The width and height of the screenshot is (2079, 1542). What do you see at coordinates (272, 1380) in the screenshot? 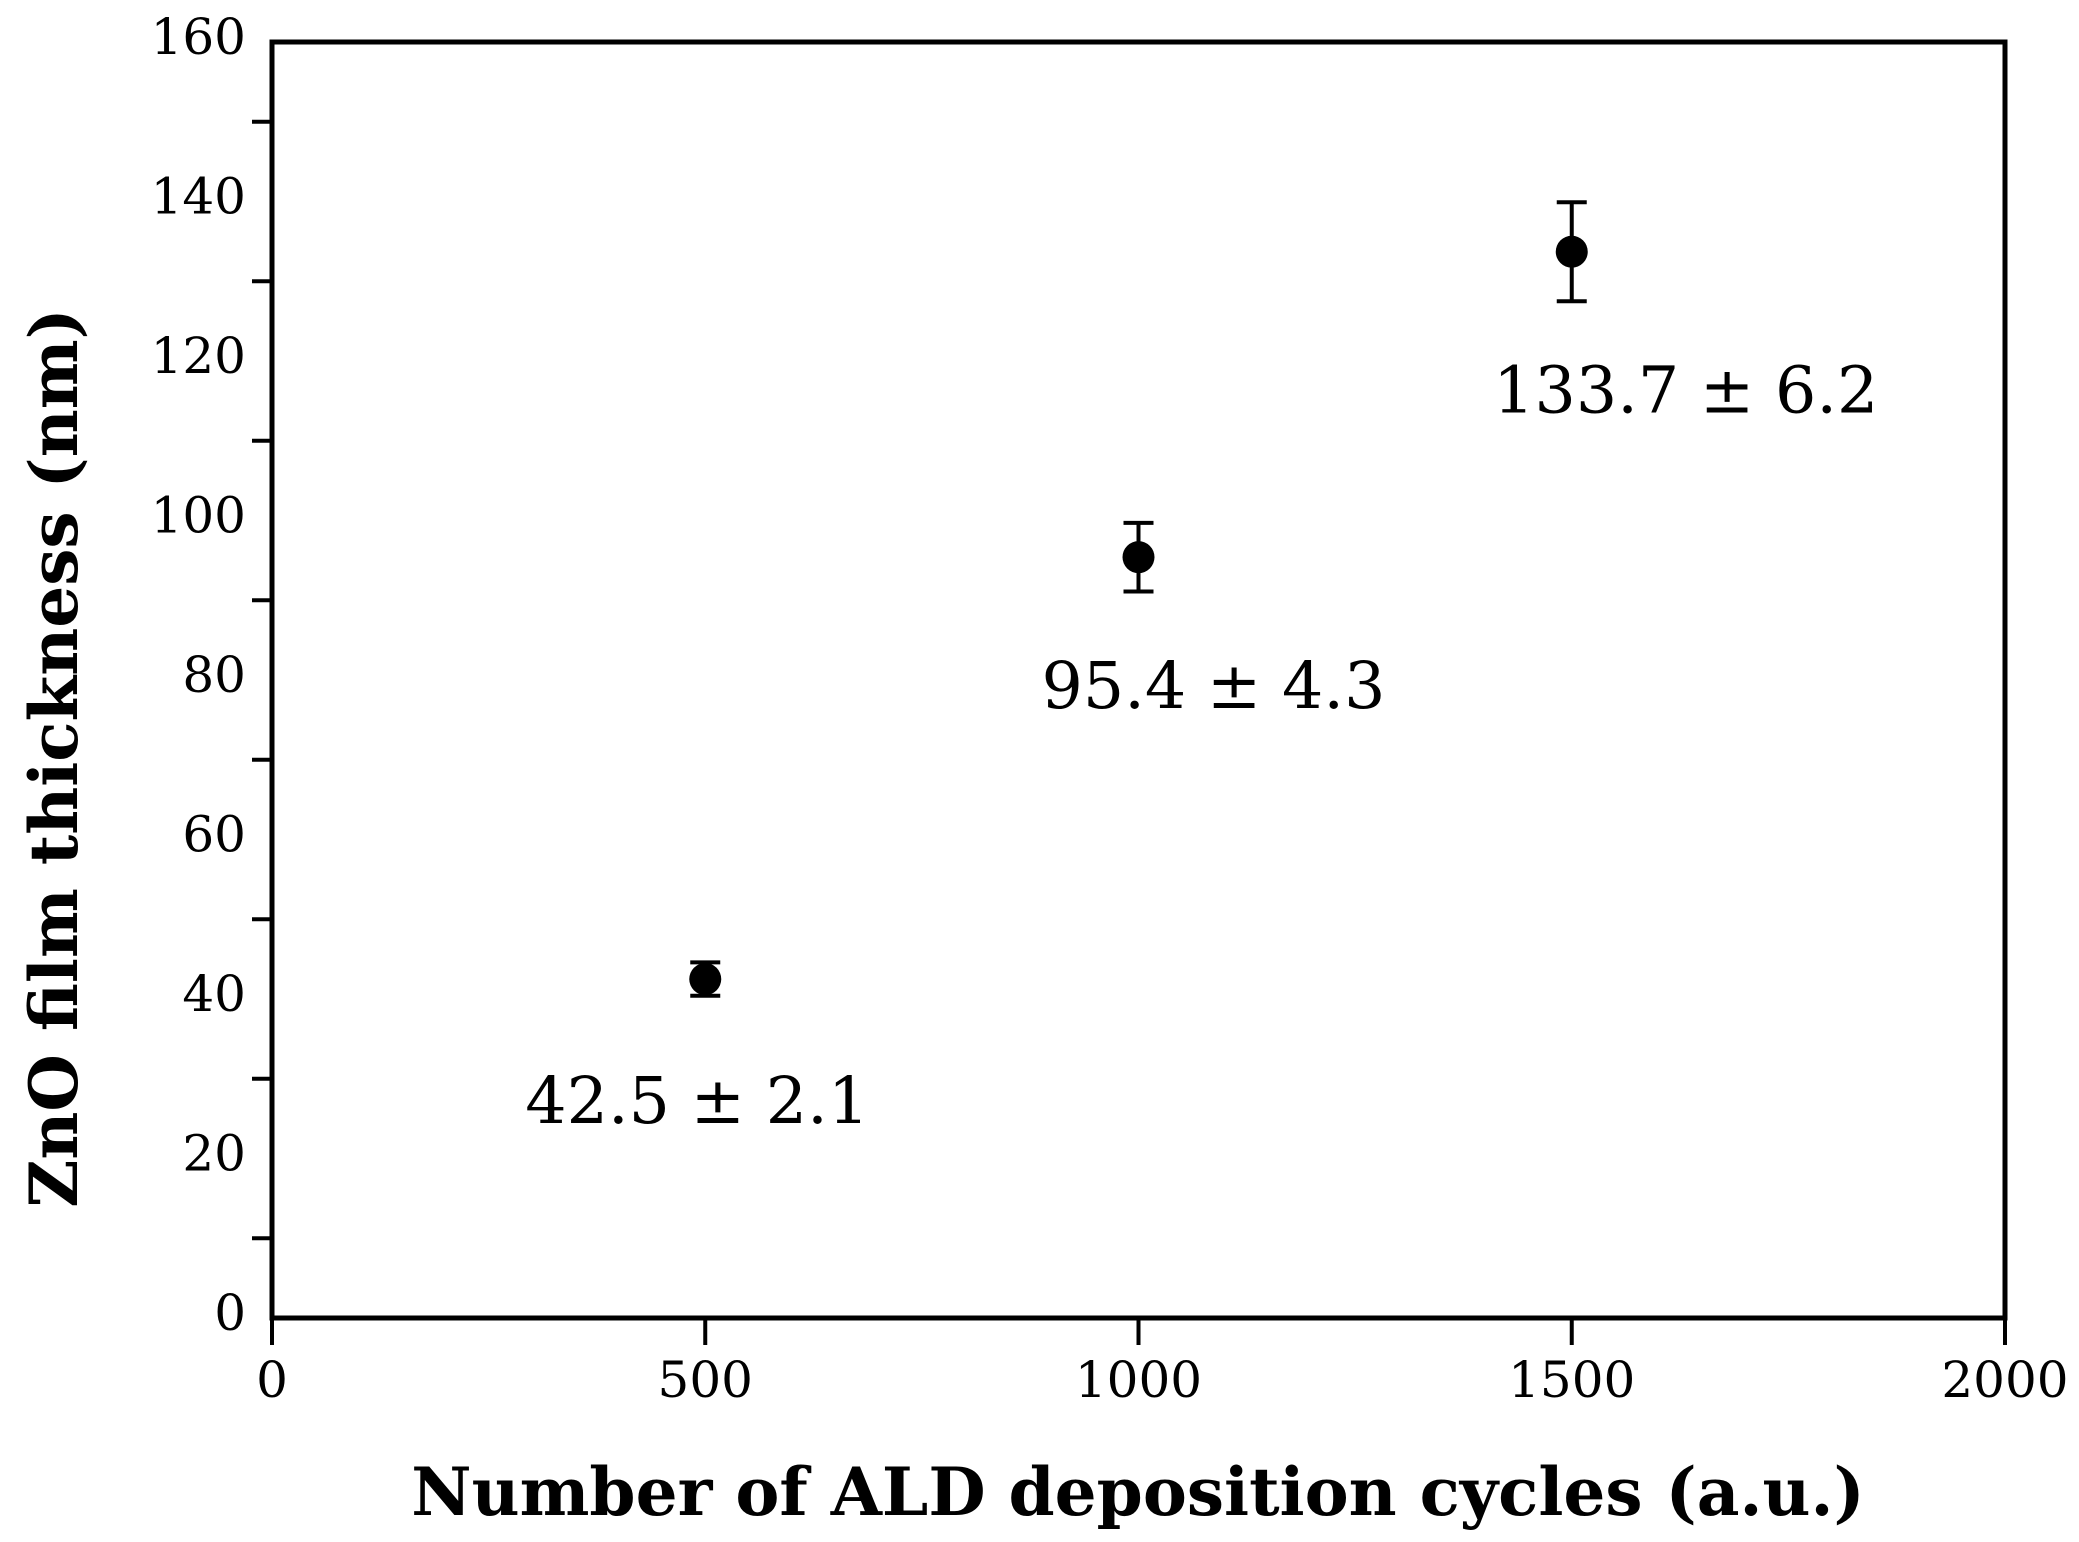
I see `x-tick-label: 0` at bounding box center [272, 1380].